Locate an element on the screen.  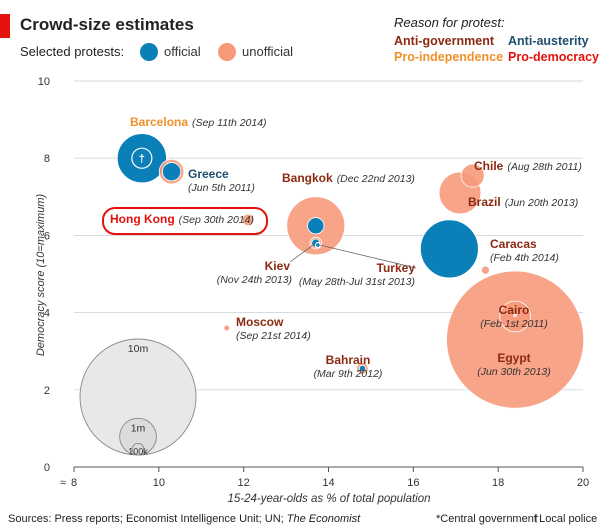
x-tick-label: 12 is located at coordinates (244, 483).